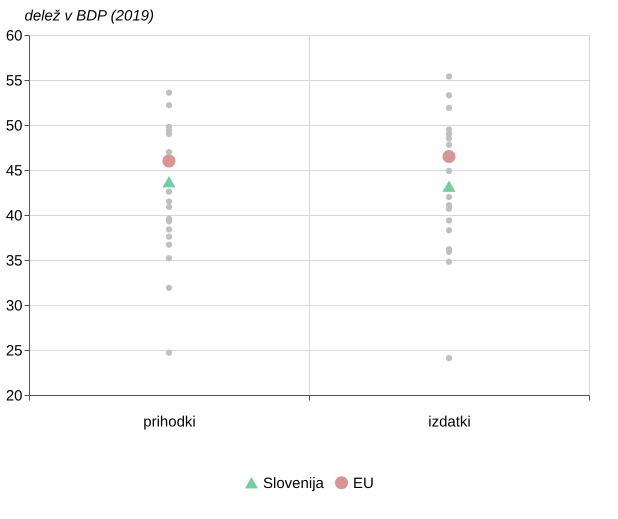 This screenshot has height=519, width=618. What do you see at coordinates (14, 306) in the screenshot?
I see `y-tick-label: 30` at bounding box center [14, 306].